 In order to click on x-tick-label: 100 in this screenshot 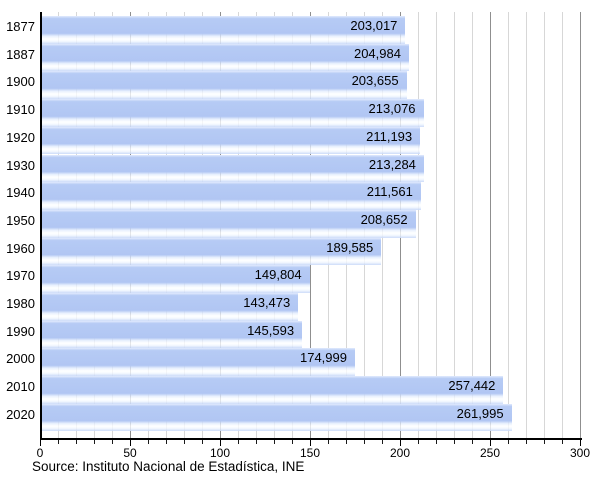, I will do `click(220, 453)`.